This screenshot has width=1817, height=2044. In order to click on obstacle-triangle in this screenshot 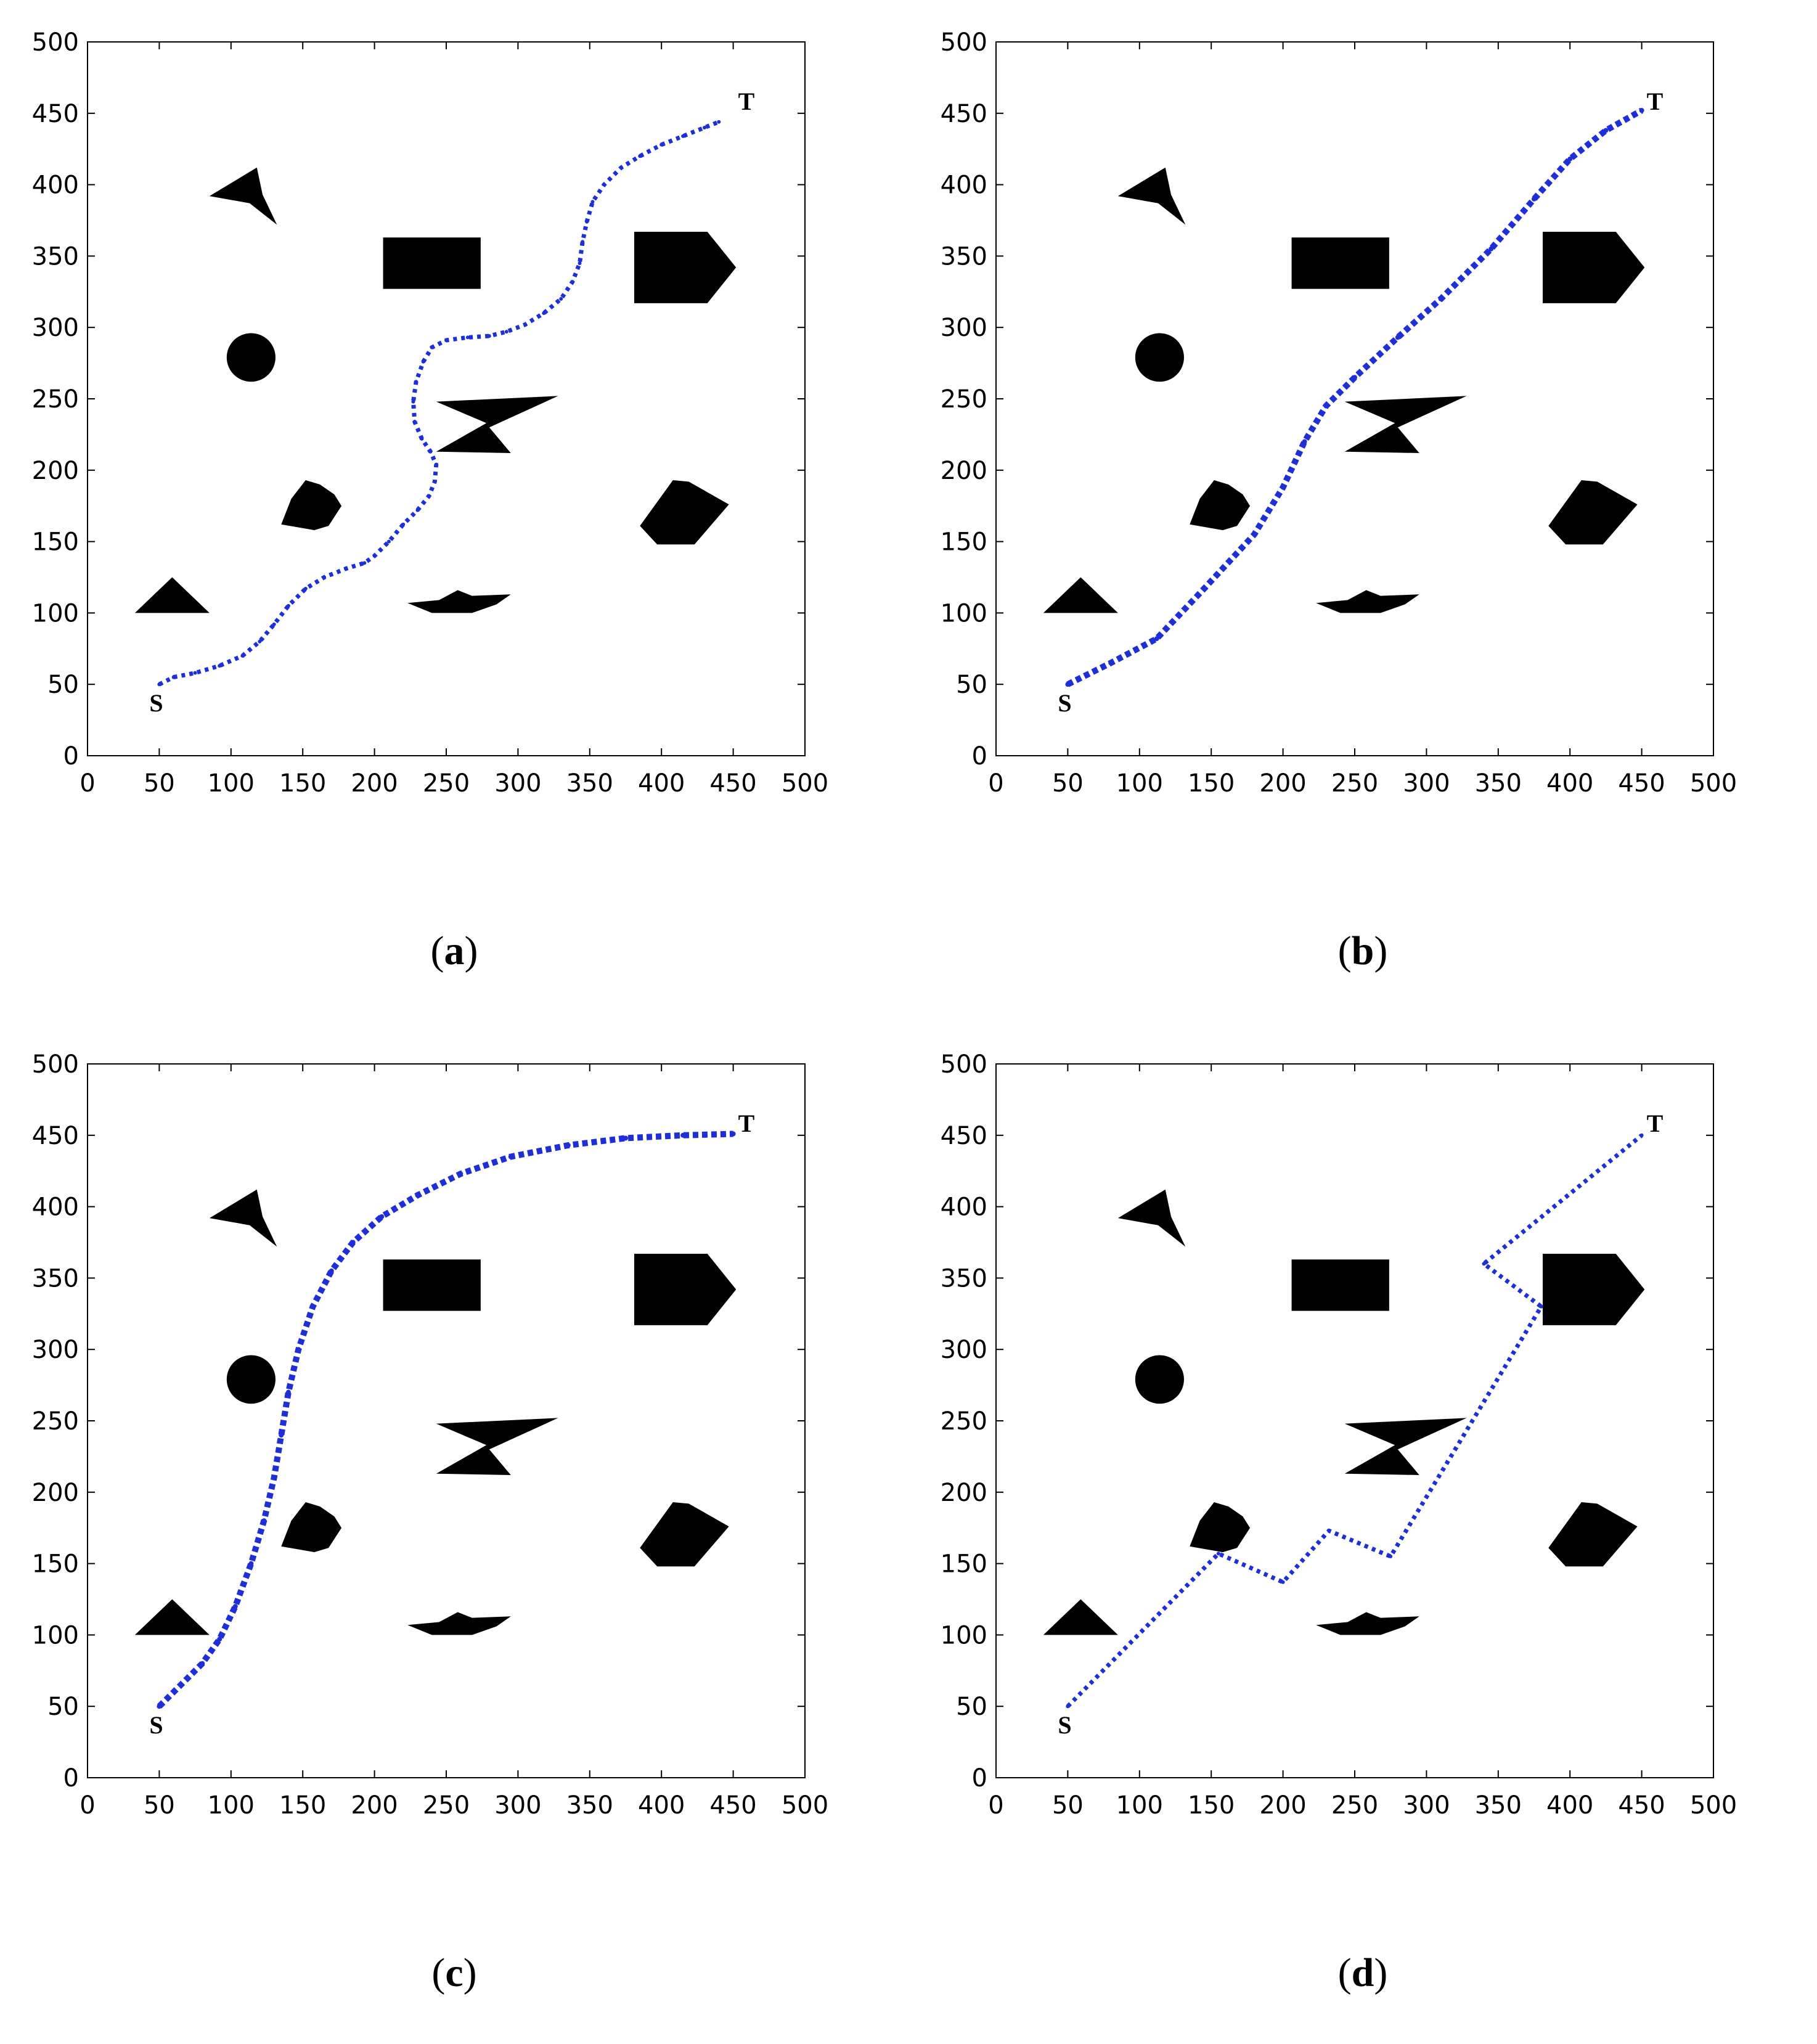, I will do `click(172, 1617)`.